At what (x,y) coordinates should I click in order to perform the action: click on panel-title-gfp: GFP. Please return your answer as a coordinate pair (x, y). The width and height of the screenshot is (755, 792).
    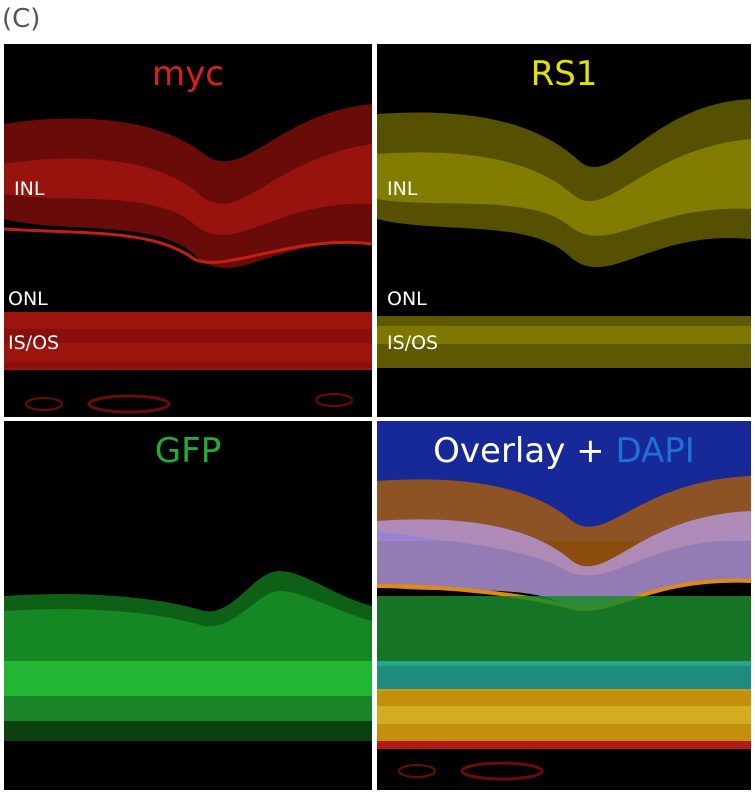
    Looking at the image, I should click on (188, 451).